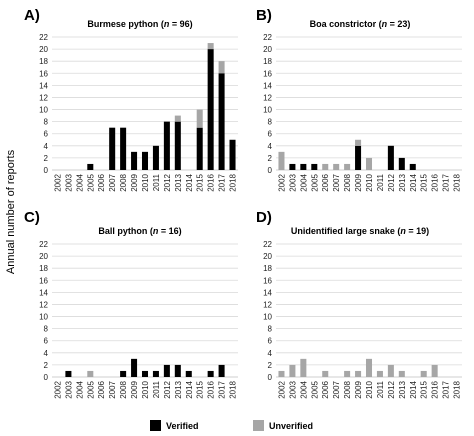 The image size is (474, 436). I want to click on bar-unverified-2004, so click(303, 367).